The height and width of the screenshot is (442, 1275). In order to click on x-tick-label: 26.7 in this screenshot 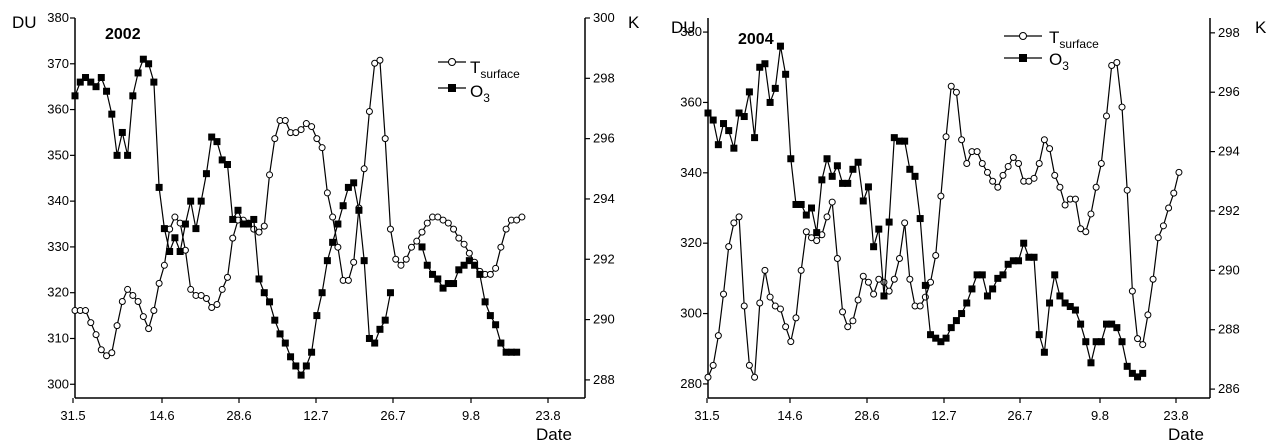, I will do `click(1019, 415)`.